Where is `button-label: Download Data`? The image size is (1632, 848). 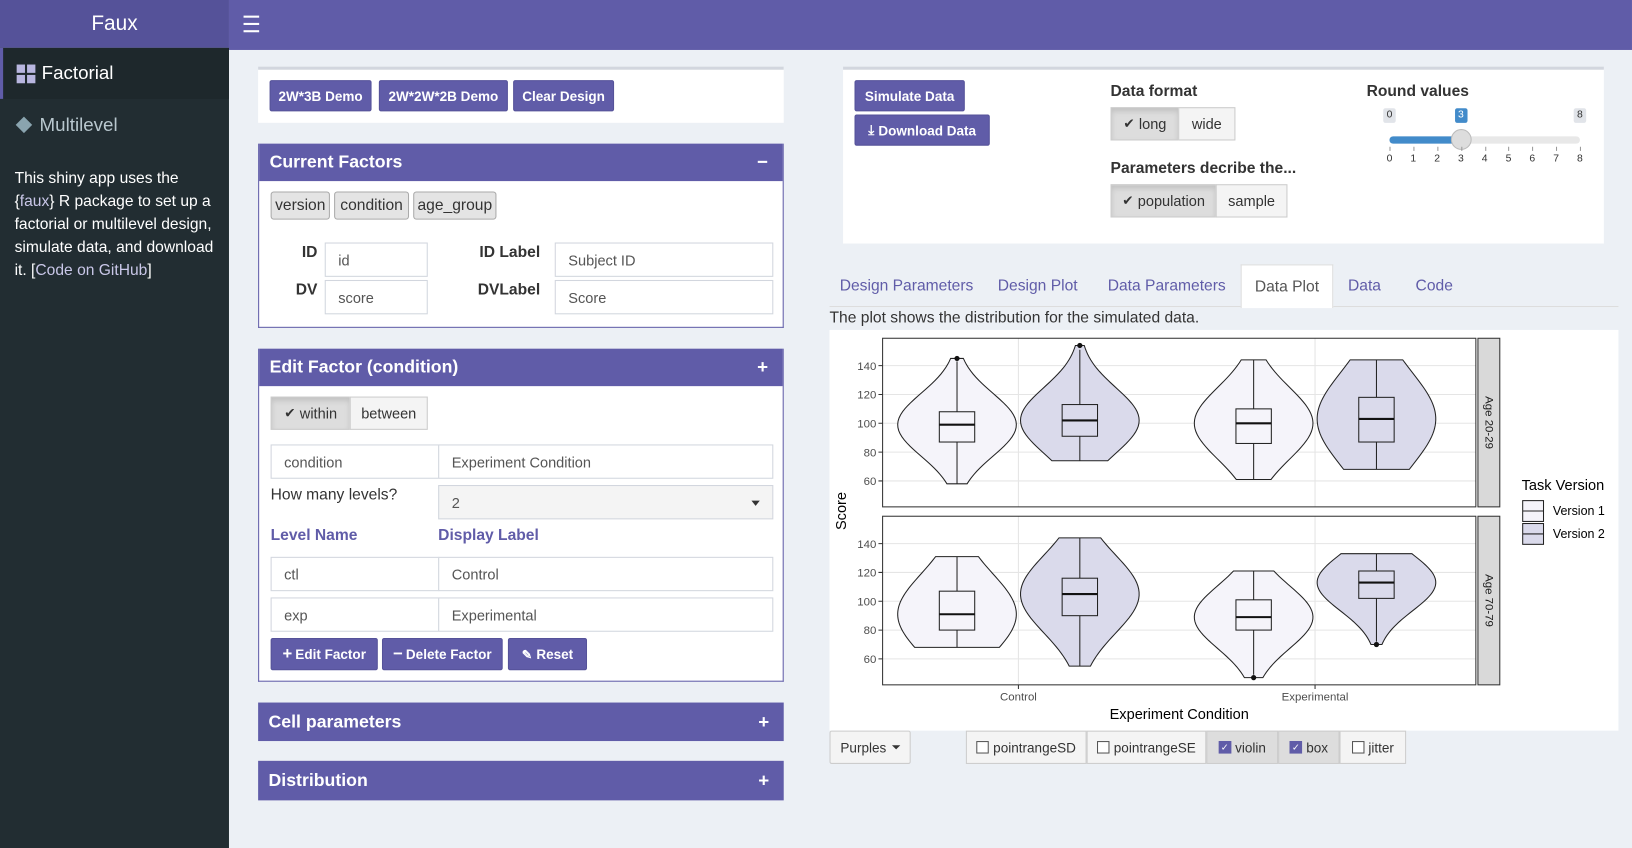 button-label: Download Data is located at coordinates (927, 130).